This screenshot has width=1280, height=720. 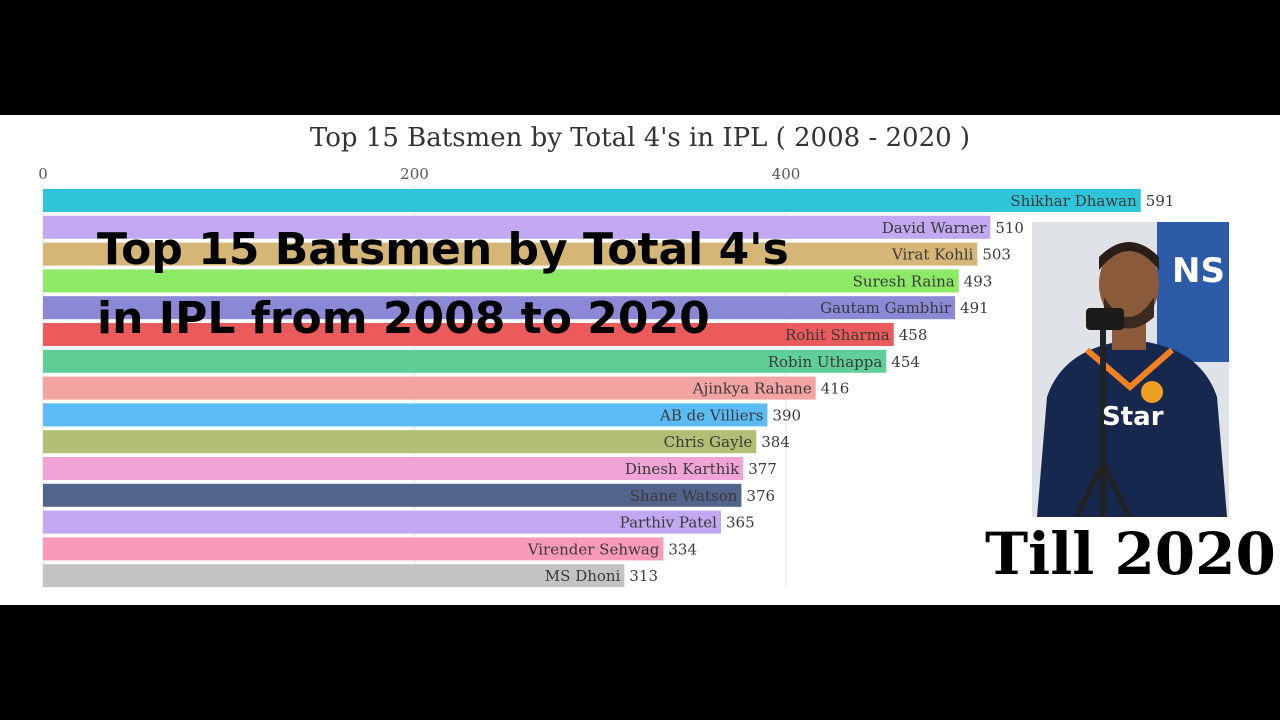 I want to click on bar-value-label: 334, so click(x=682, y=549).